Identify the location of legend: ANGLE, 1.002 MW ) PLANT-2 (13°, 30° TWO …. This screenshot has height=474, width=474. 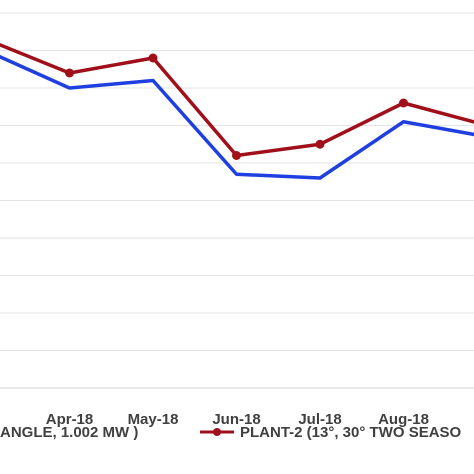
(231, 432).